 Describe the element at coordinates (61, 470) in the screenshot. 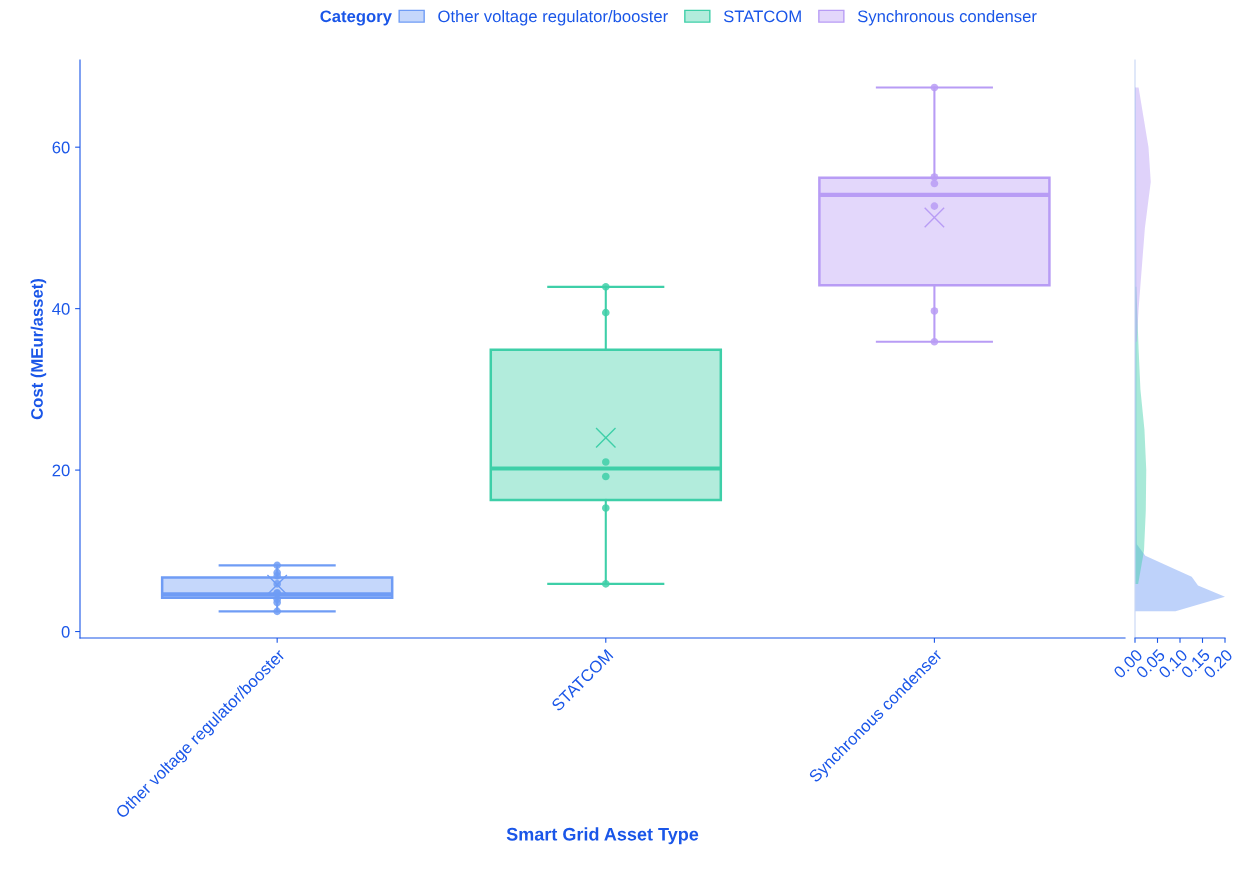

I see `y-tick-label: 20` at that location.